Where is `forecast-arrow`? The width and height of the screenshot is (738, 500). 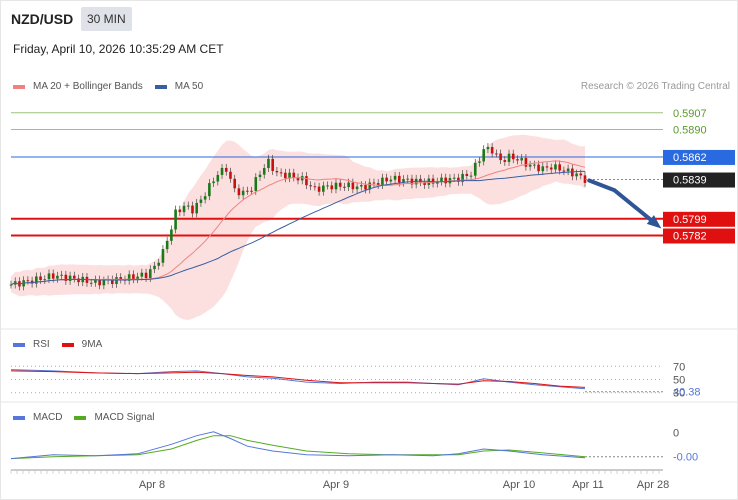 forecast-arrow is located at coordinates (623, 202).